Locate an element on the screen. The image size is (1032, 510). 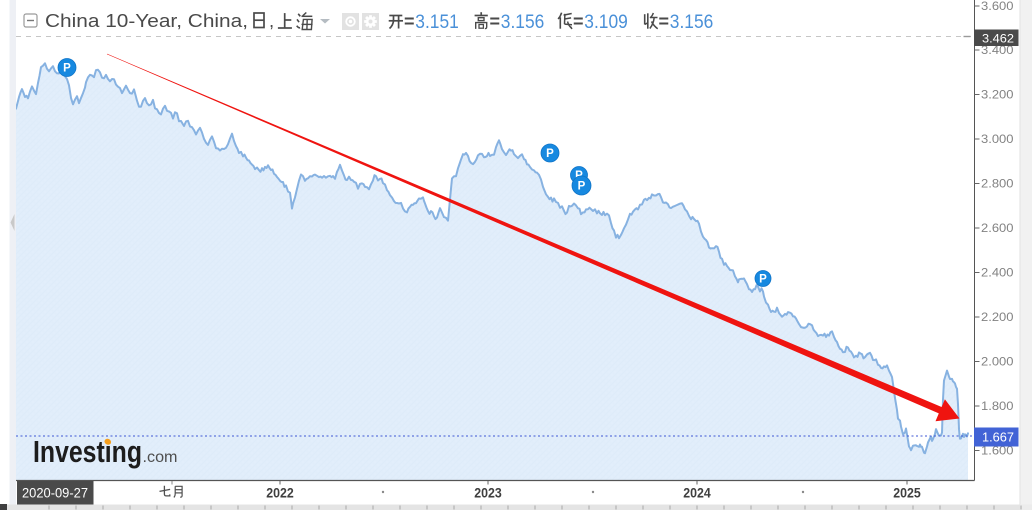
svg-text: 2022 is located at coordinates (280, 493).